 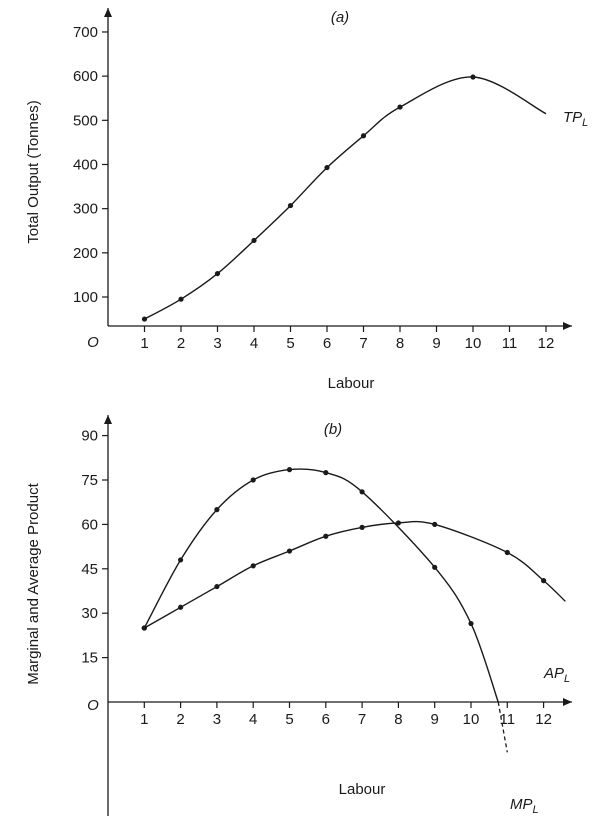 I want to click on a-y-tick-label: 500, so click(x=85, y=120).